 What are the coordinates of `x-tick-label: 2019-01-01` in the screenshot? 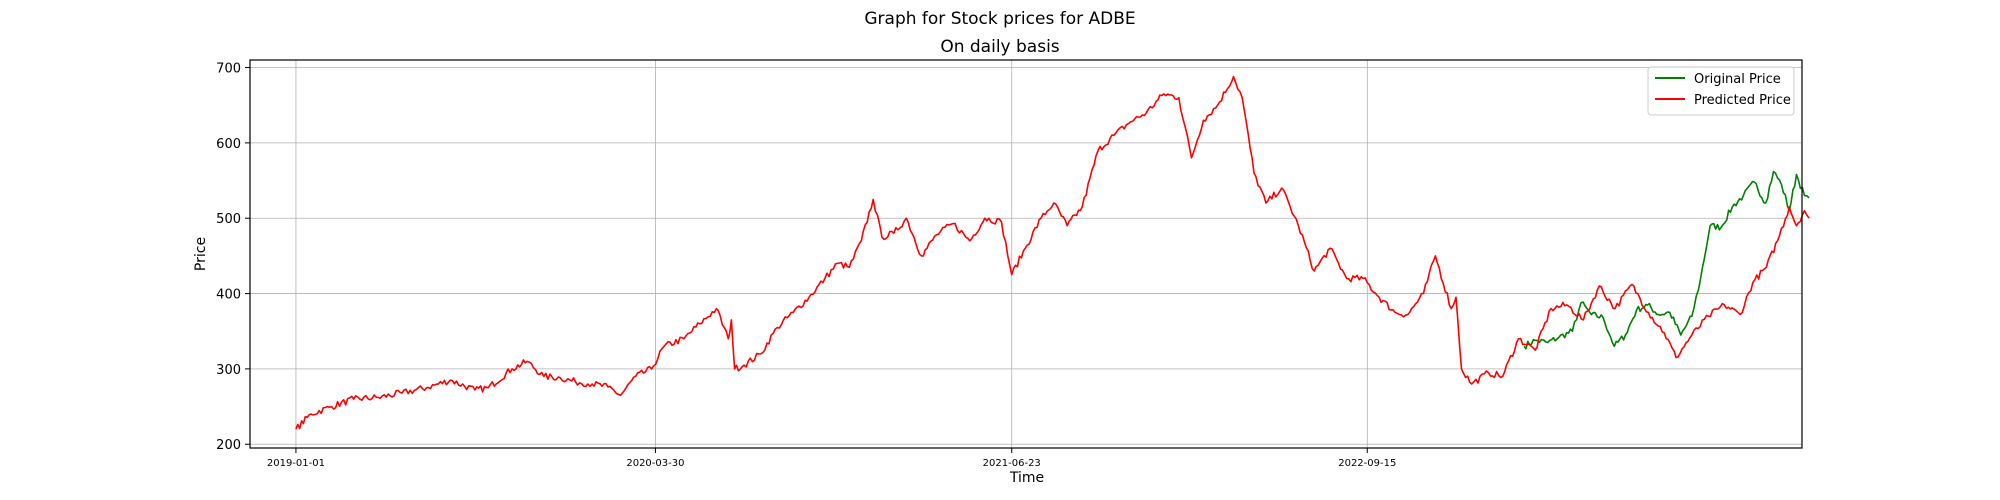 It's located at (296, 463).